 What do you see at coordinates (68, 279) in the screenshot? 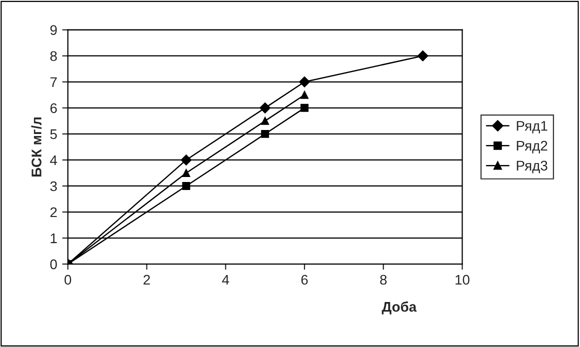
I see `x-tick-label: 0` at bounding box center [68, 279].